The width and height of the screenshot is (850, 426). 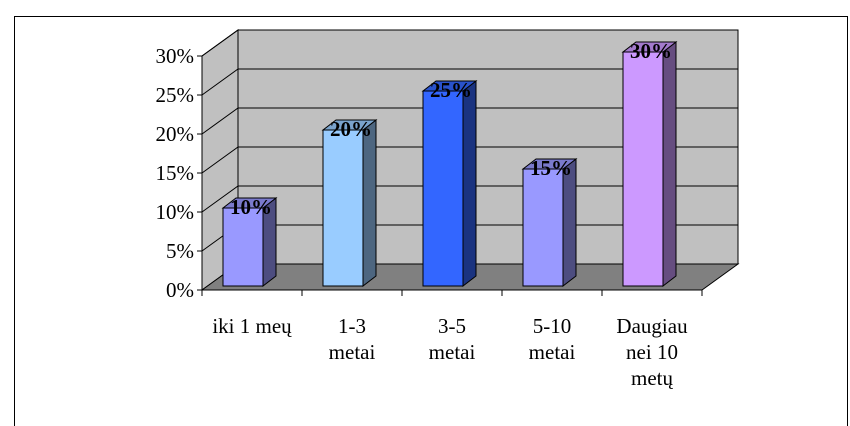 I want to click on y-tick-label: 30%, so click(x=175, y=56).